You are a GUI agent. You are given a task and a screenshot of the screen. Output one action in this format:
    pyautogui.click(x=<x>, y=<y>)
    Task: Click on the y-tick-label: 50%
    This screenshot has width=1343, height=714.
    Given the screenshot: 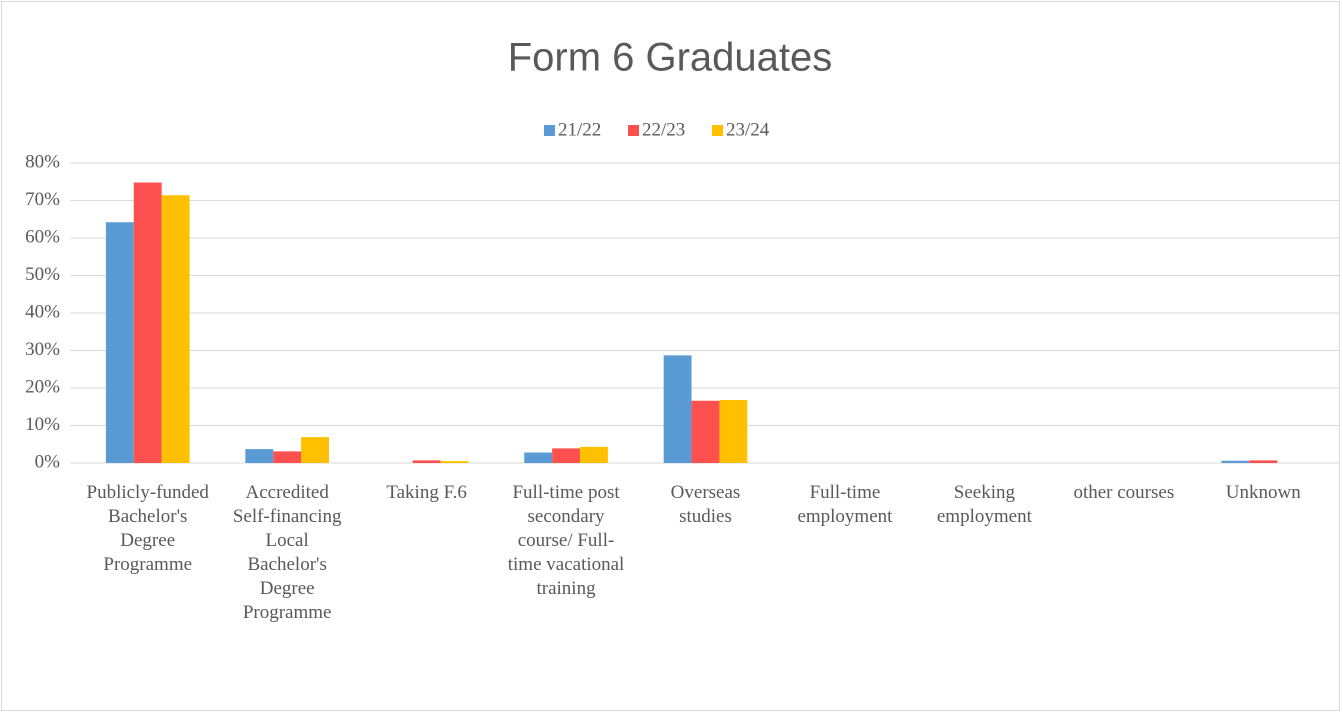 What is the action you would take?
    pyautogui.click(x=42, y=274)
    